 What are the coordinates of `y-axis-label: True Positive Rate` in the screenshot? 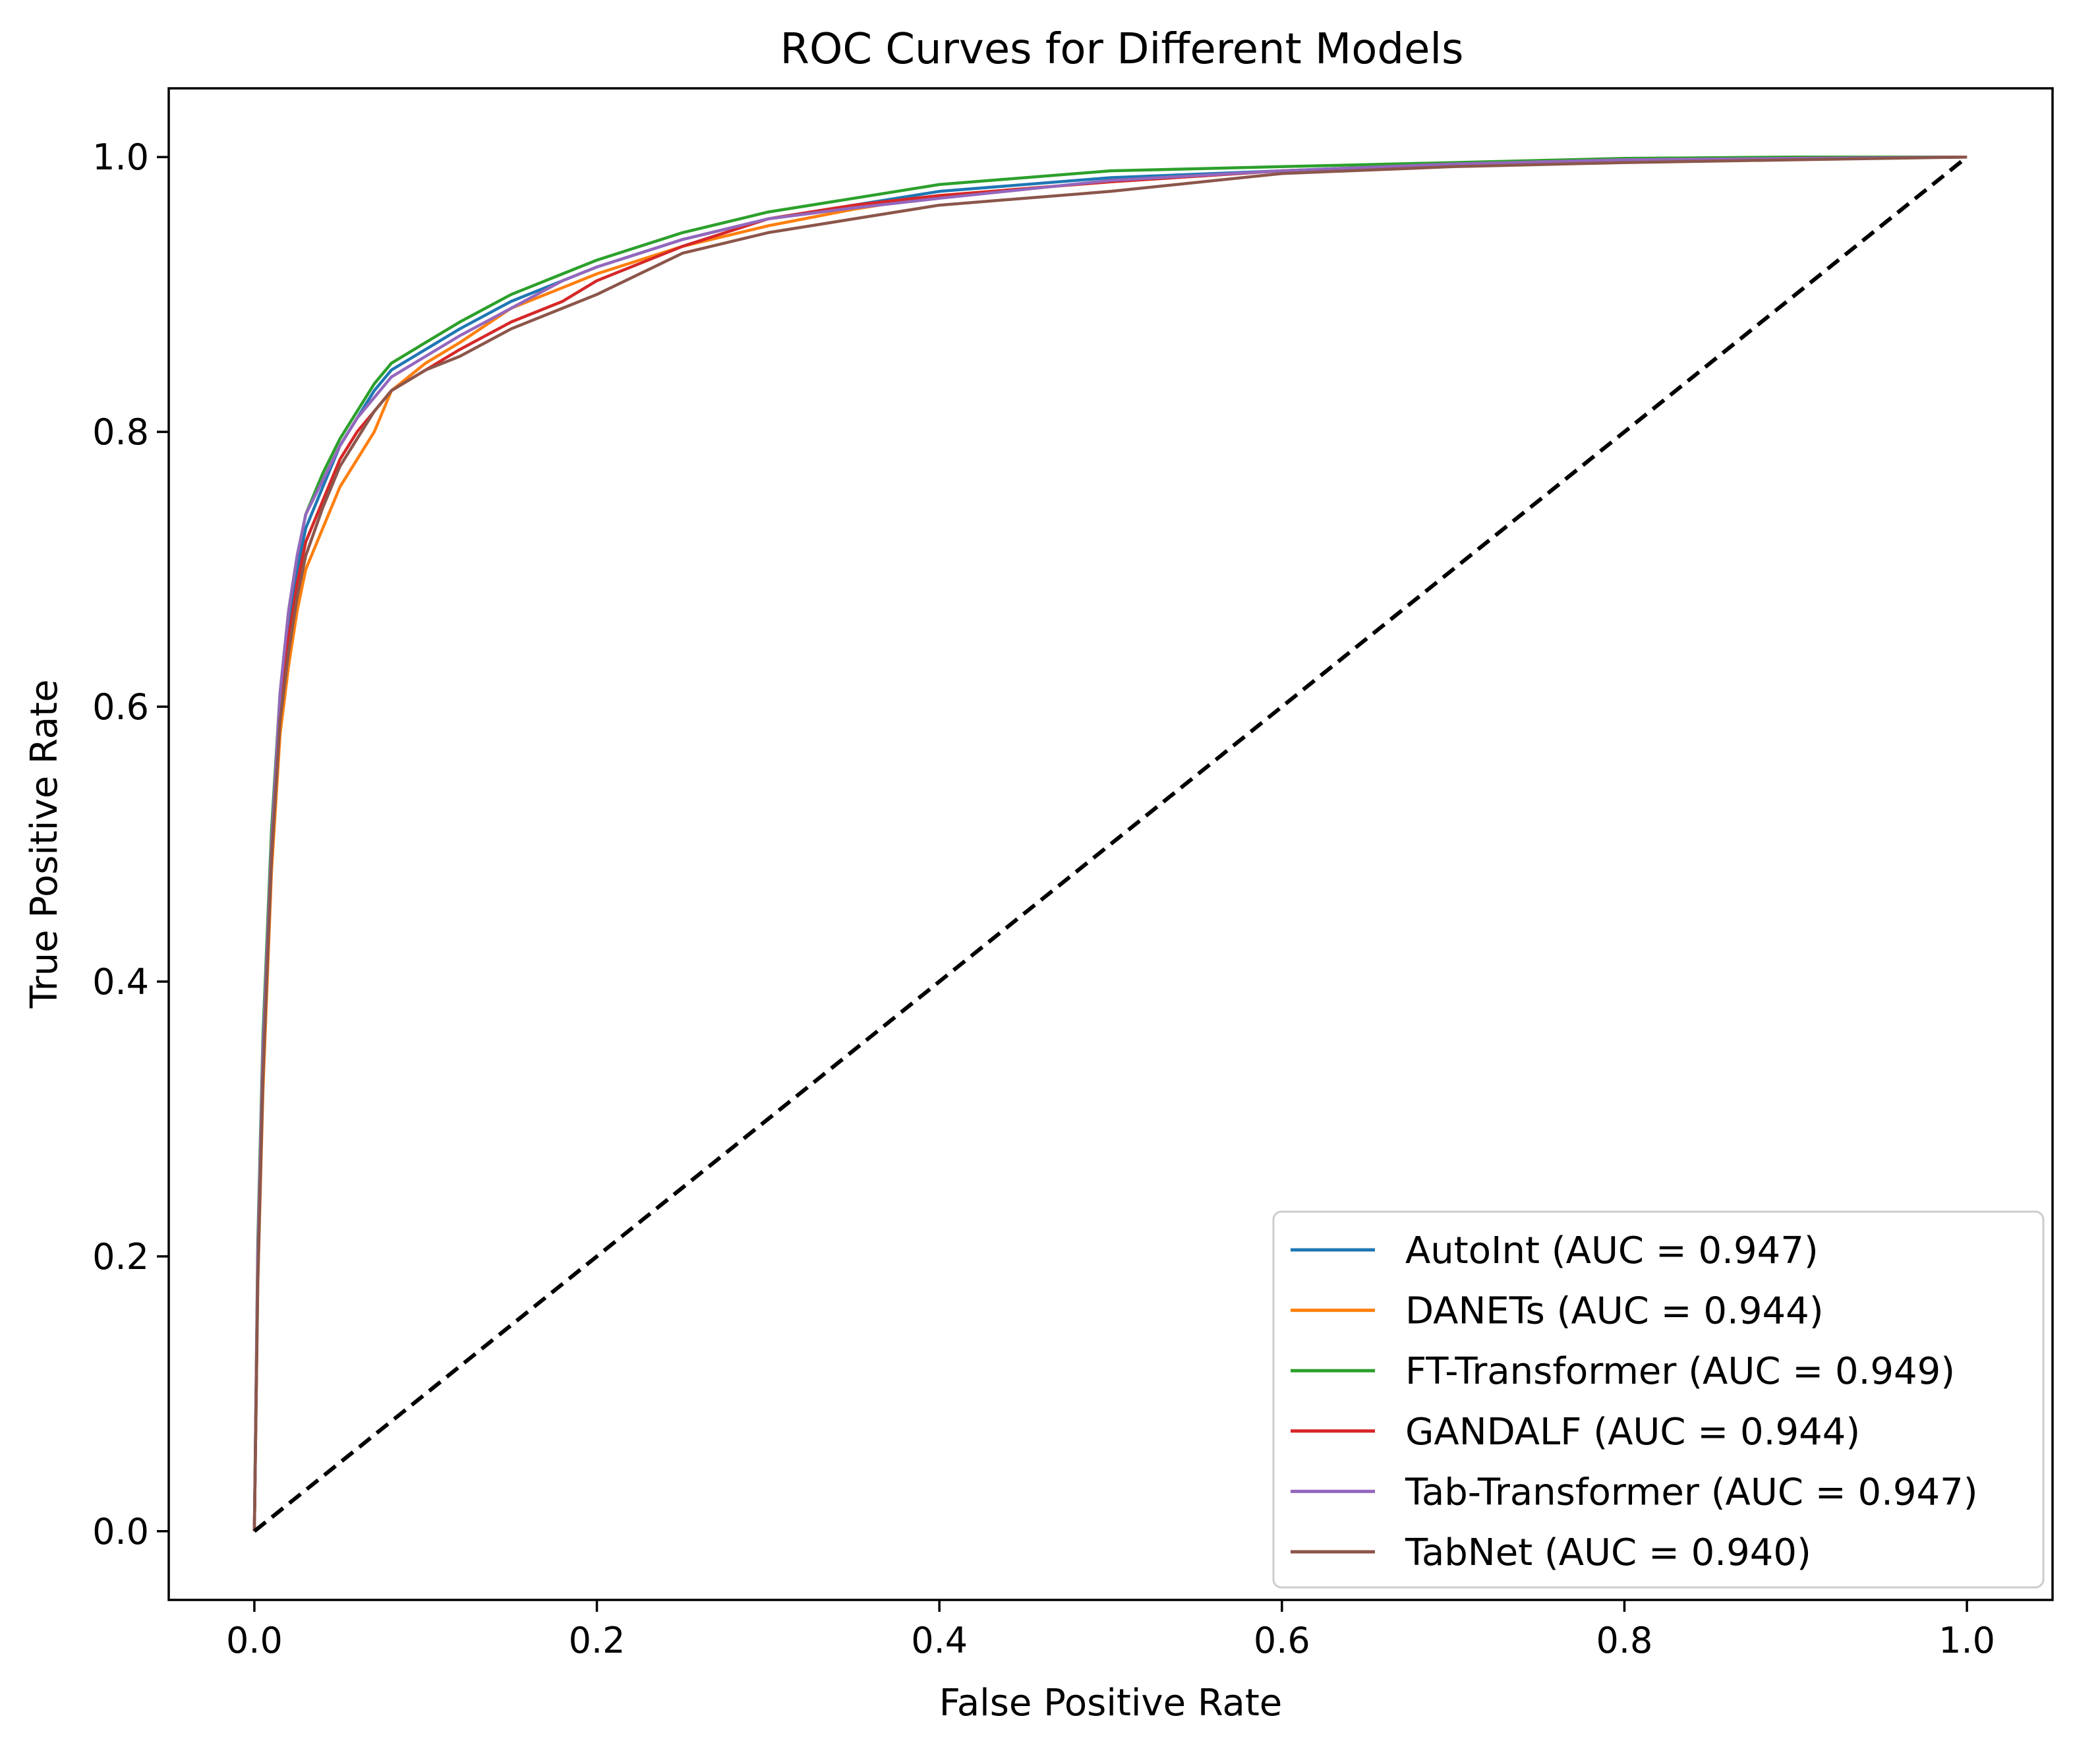 It's located at (44, 845).